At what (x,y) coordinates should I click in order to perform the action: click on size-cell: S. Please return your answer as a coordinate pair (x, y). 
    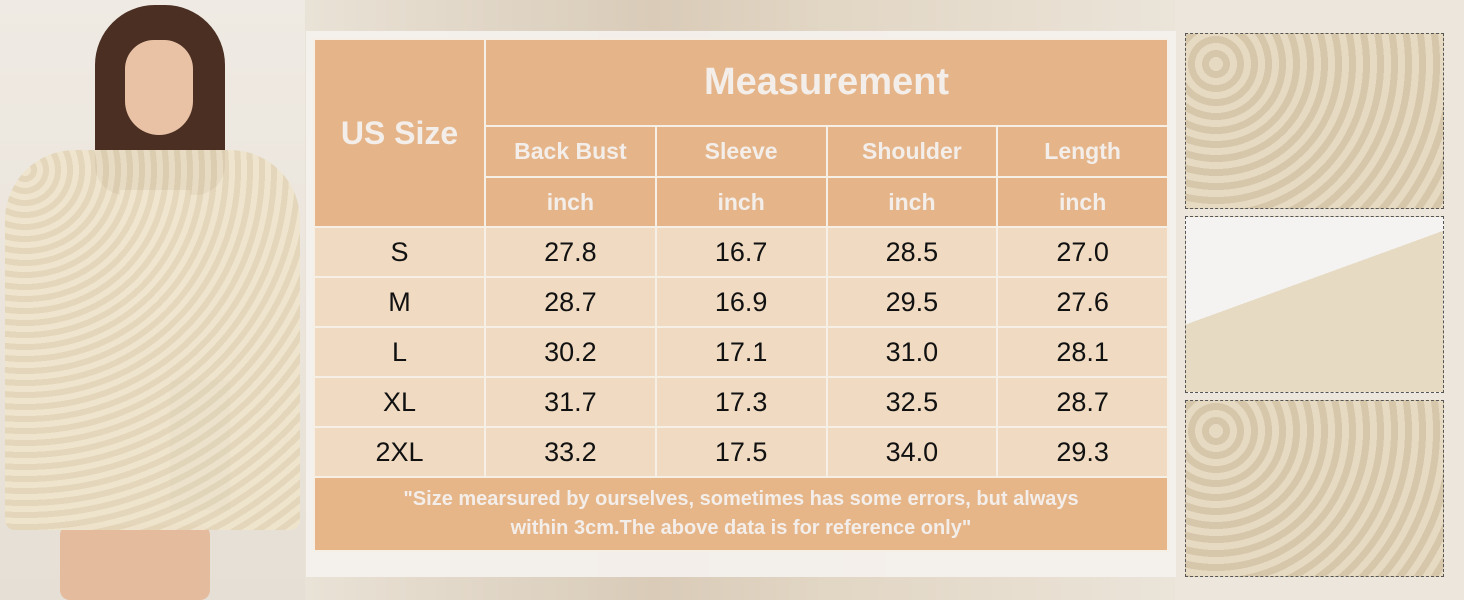
    Looking at the image, I should click on (399, 252).